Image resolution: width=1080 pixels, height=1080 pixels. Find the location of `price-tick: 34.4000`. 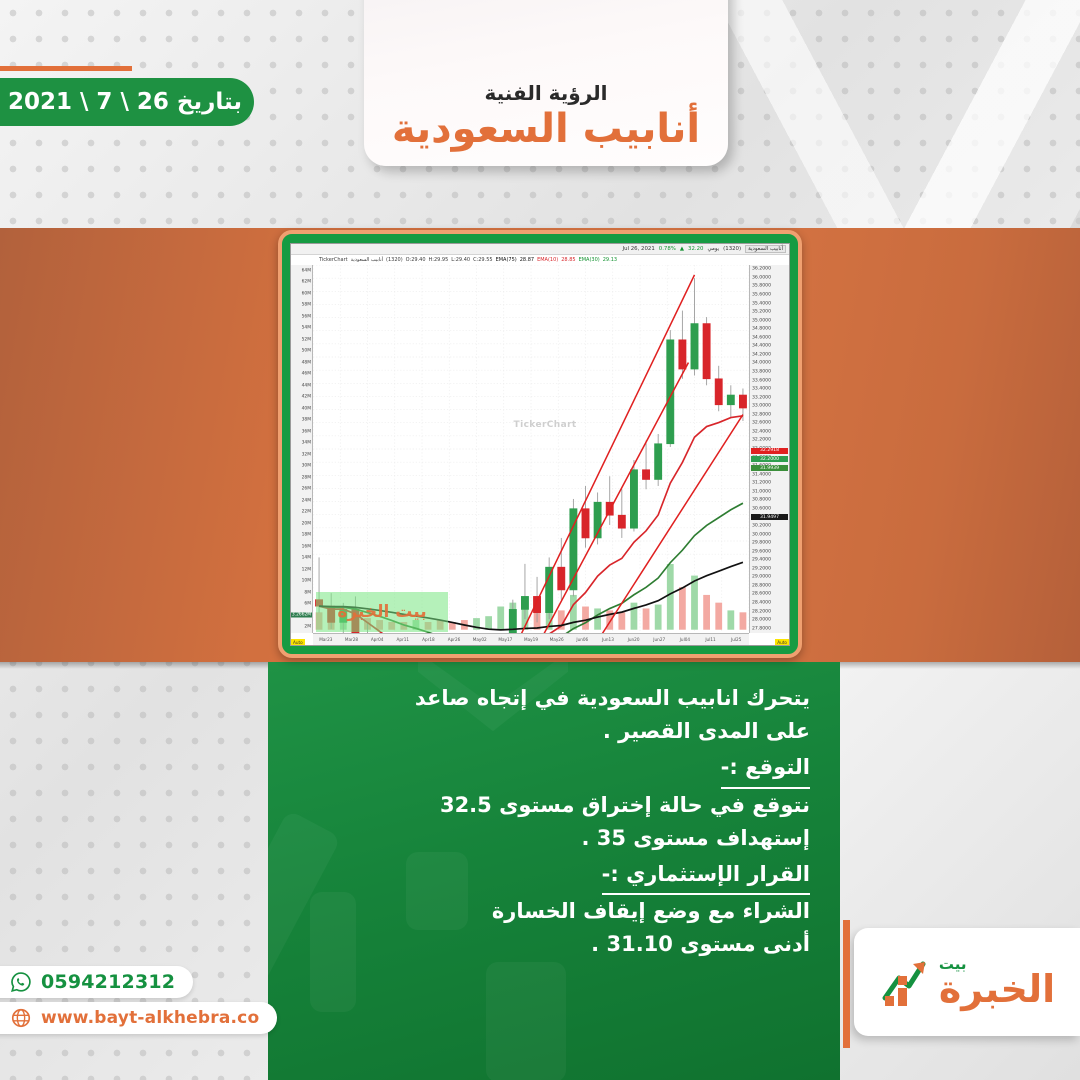

price-tick: 34.4000 is located at coordinates (761, 346).